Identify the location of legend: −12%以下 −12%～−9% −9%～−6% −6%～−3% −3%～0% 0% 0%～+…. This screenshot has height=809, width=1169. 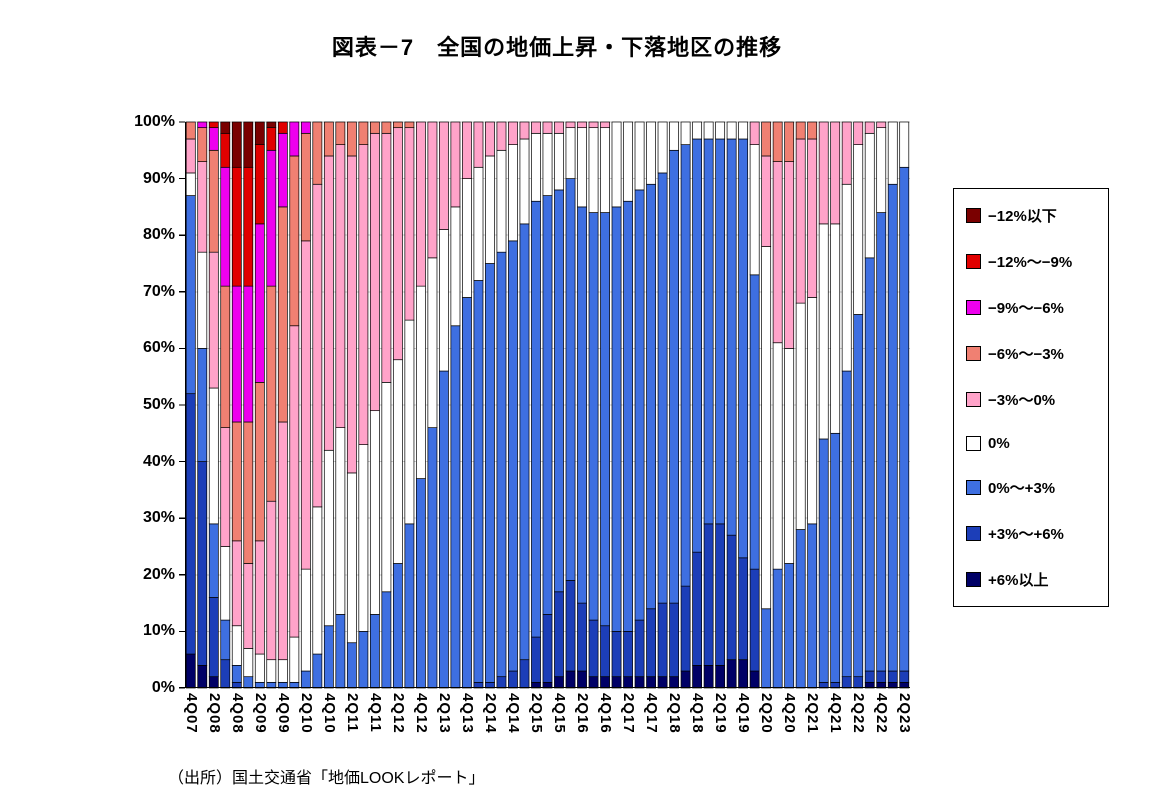
(1031, 397).